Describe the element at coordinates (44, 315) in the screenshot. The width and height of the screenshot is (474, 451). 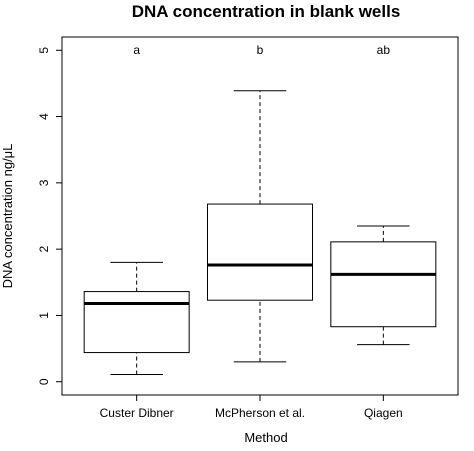
I see `y-tick-label: 1` at that location.